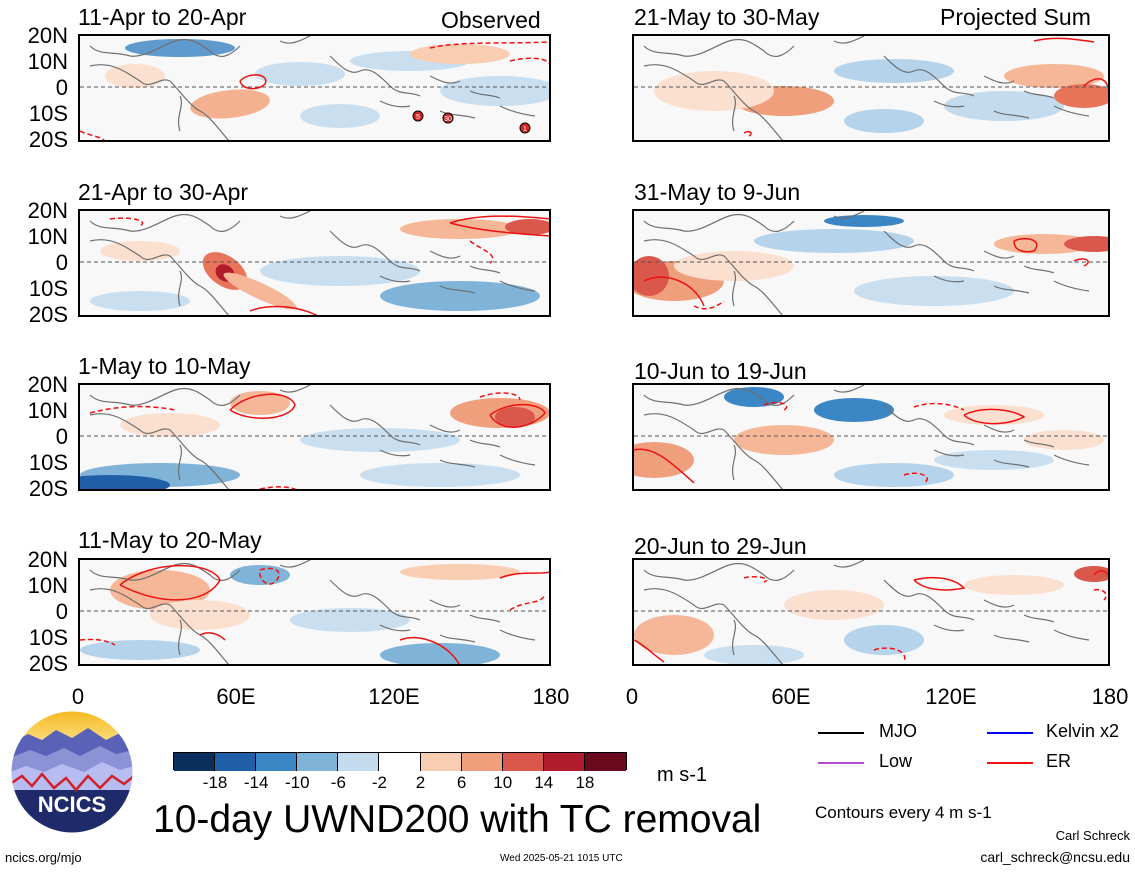 The width and height of the screenshot is (1135, 872). What do you see at coordinates (164, 366) in the screenshot?
I see `panel-title-5: 1-May to 10-May` at bounding box center [164, 366].